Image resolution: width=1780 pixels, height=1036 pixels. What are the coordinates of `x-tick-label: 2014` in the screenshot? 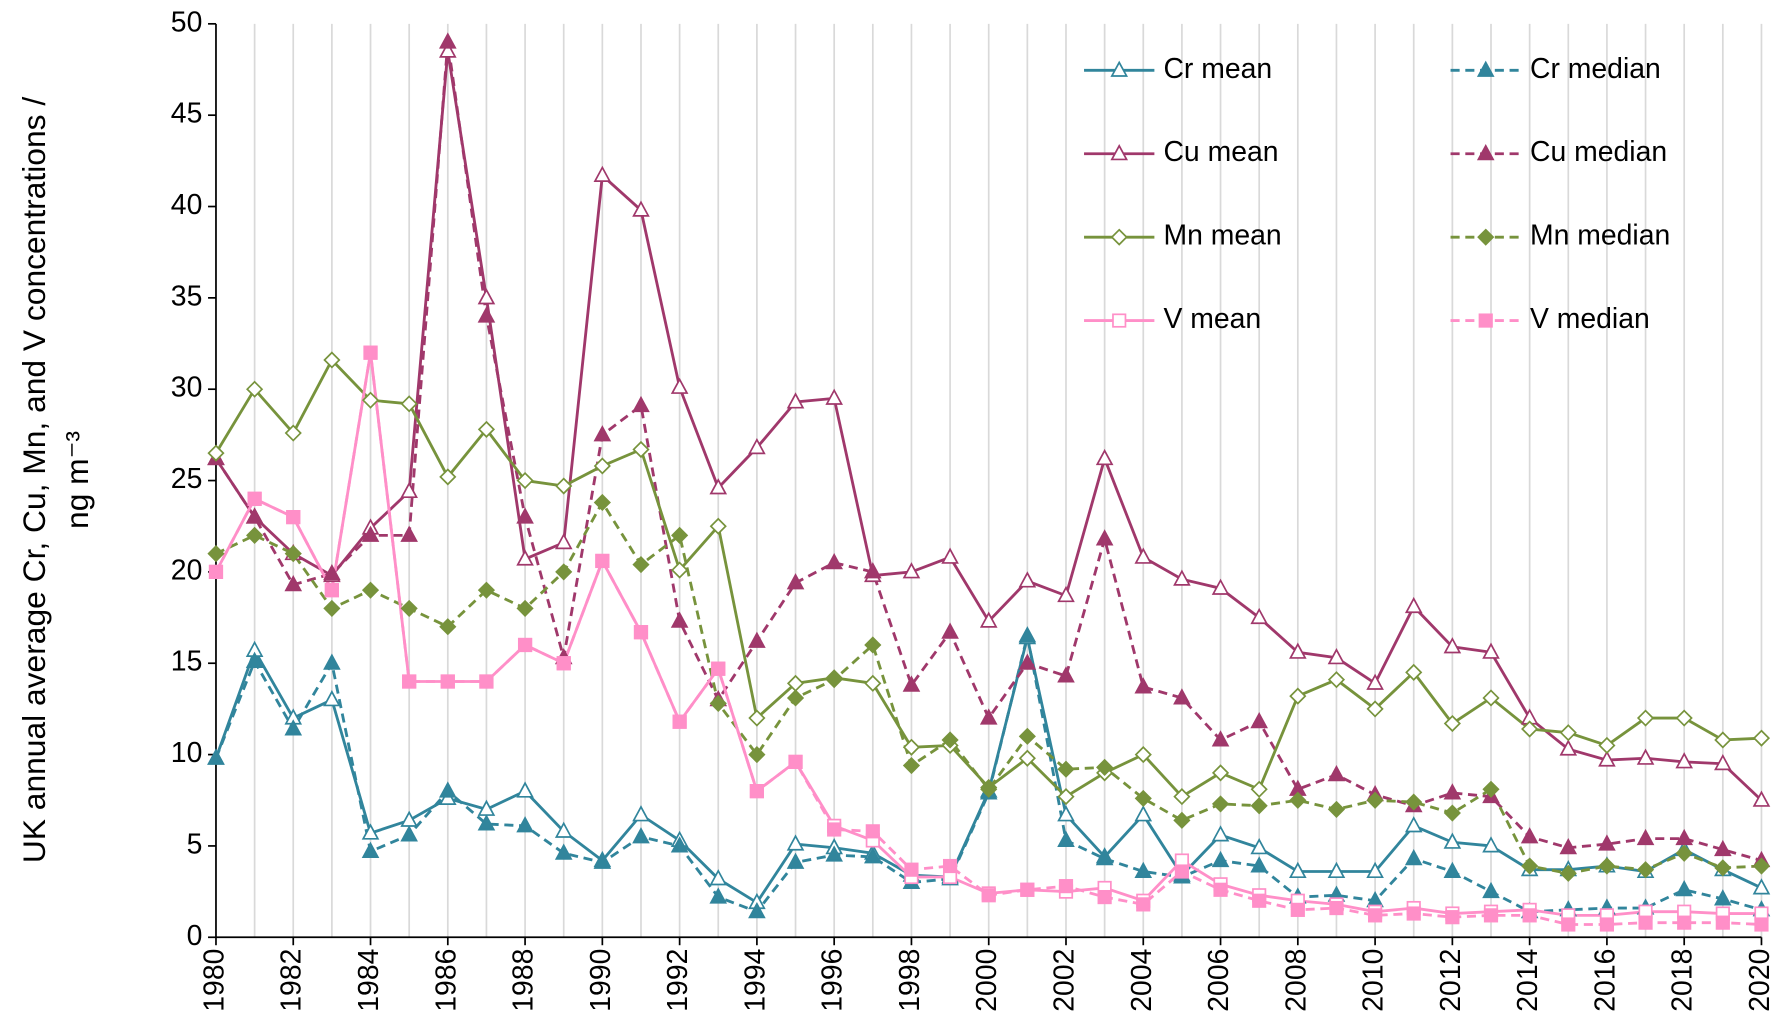 It's located at (1528, 980).